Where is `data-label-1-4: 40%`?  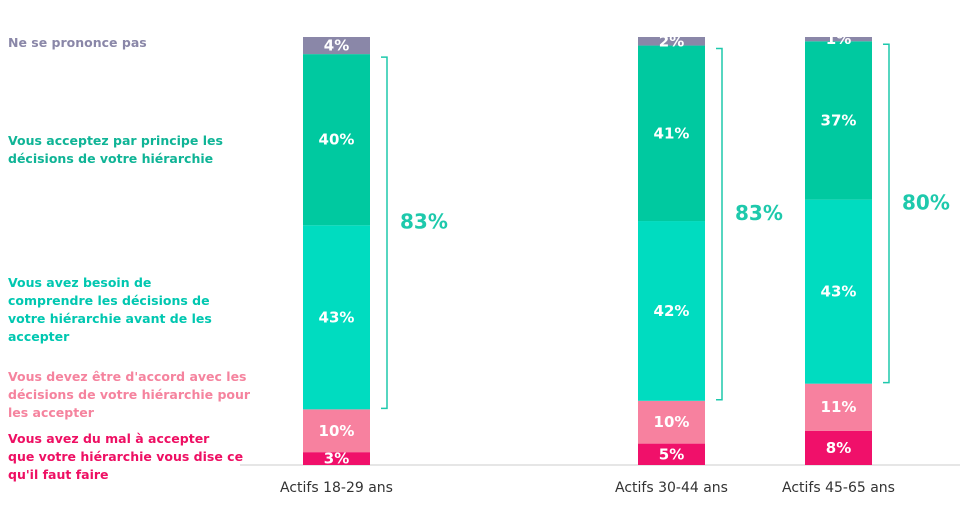
data-label-1-4: 40% is located at coordinates (337, 140).